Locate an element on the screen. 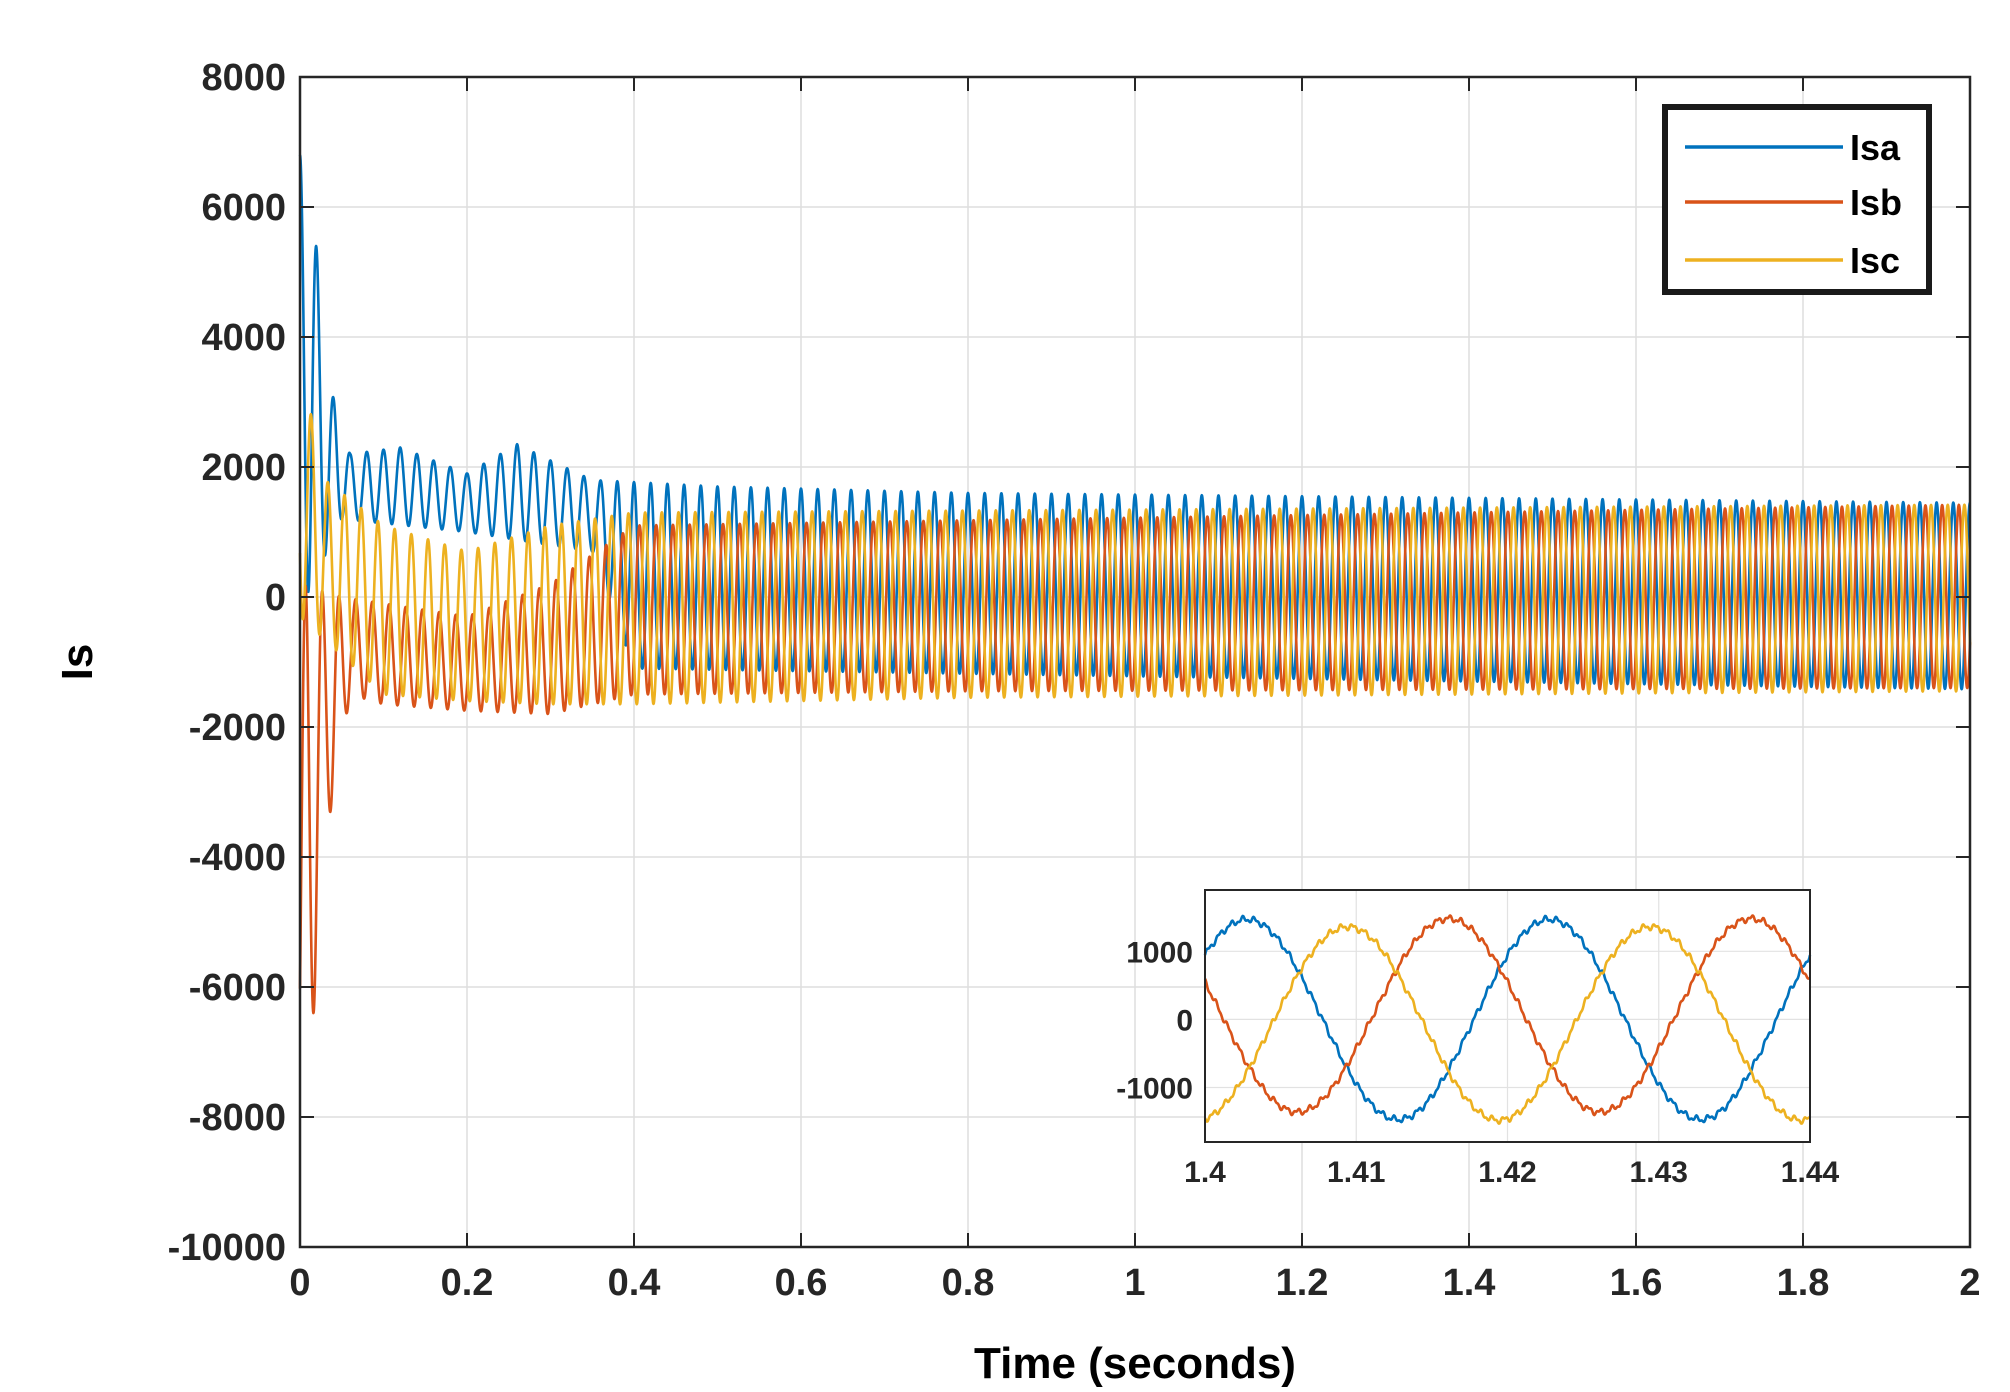 Image resolution: width=2010 pixels, height=1392 pixels. inset-x-tick-label: 1.43 is located at coordinates (1659, 1172).